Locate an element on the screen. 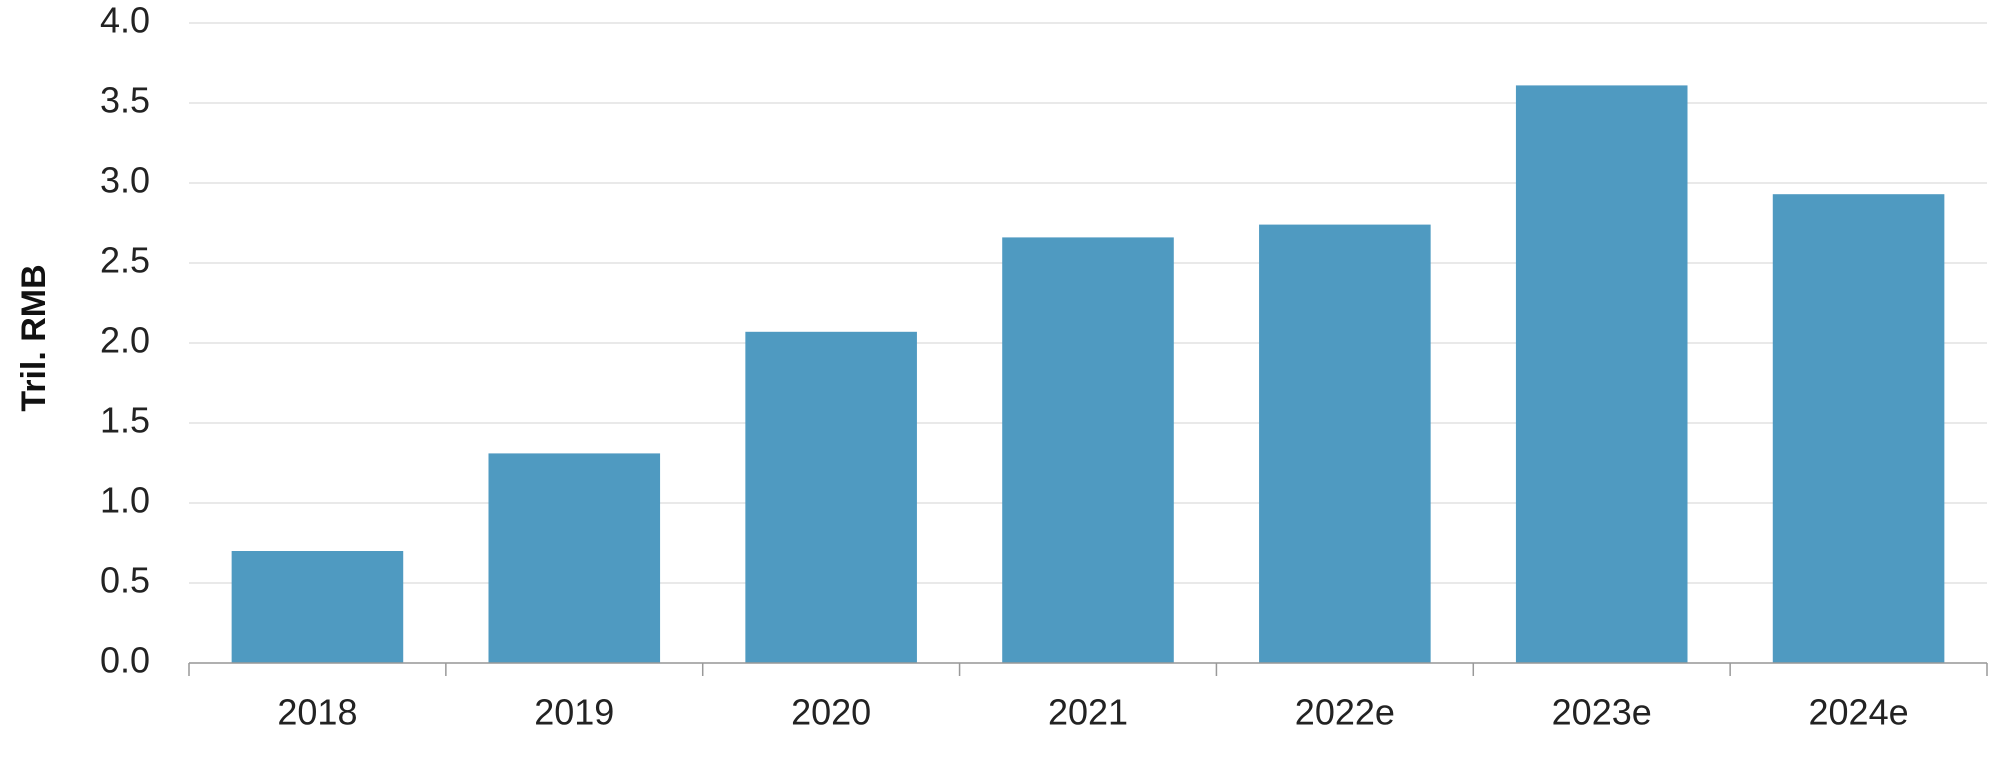 The width and height of the screenshot is (2000, 761). x-tick-label: 2018 is located at coordinates (317, 712).